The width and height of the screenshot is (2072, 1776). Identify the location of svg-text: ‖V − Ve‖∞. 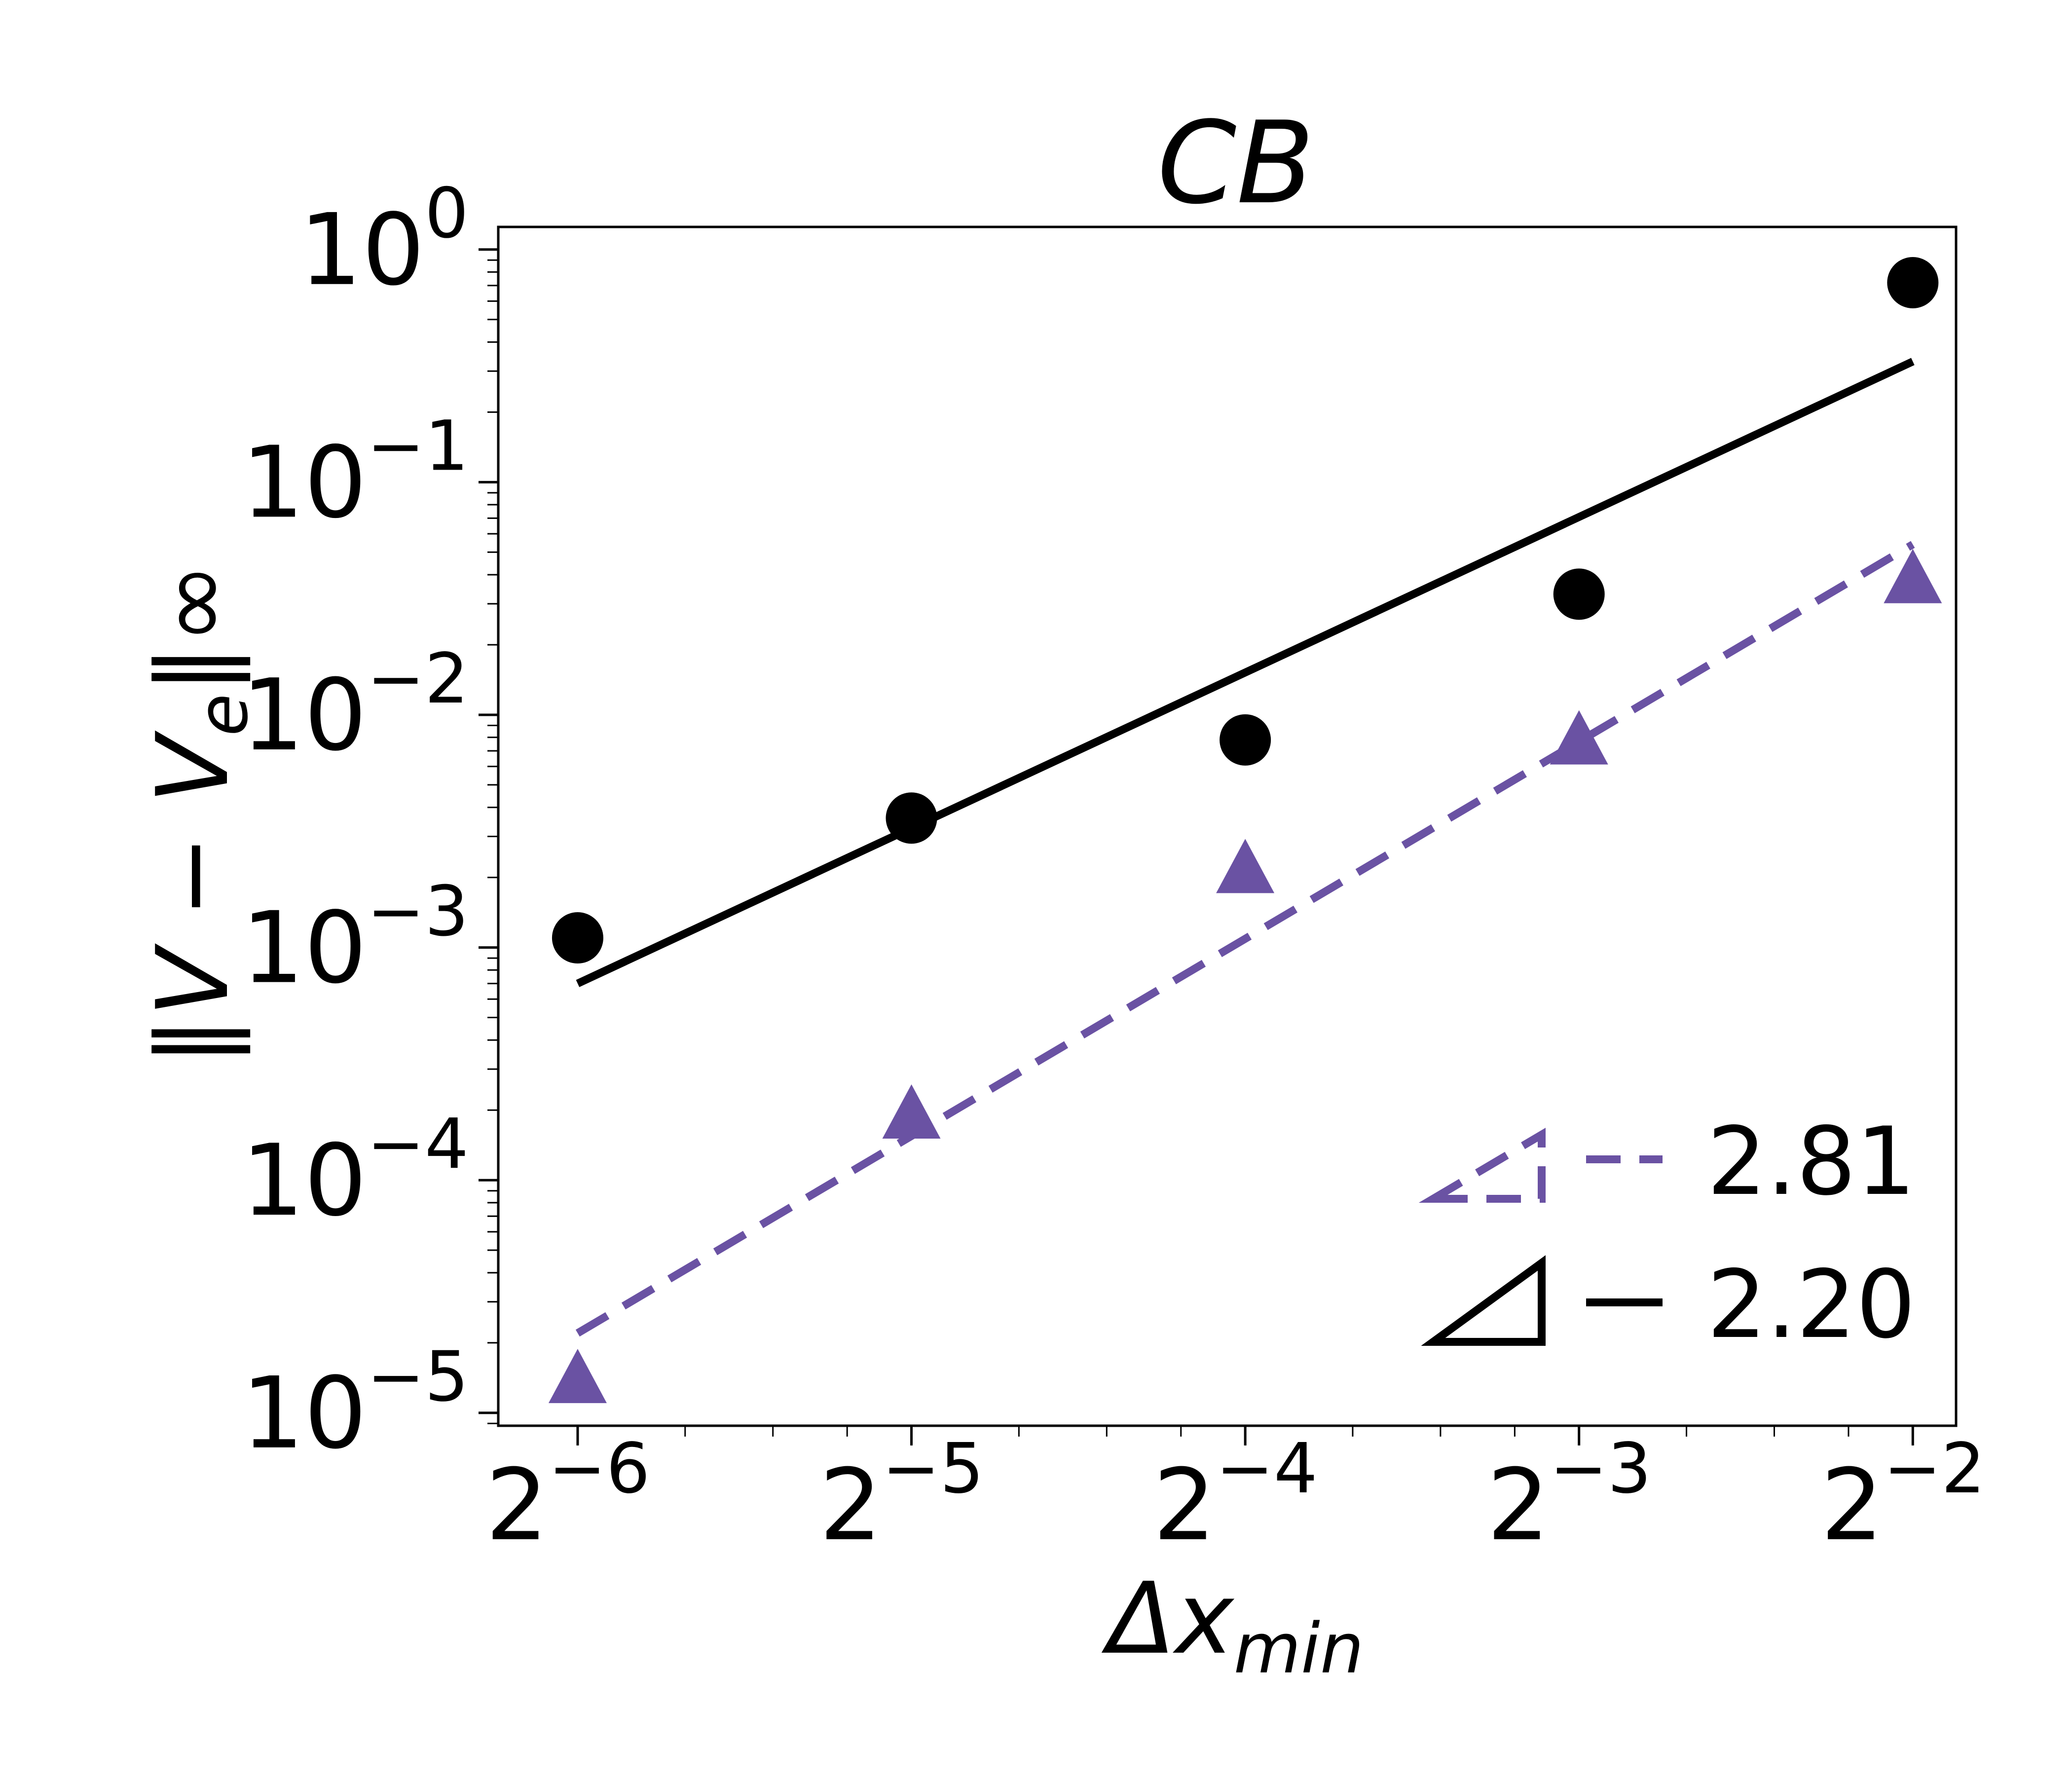
(200, 814).